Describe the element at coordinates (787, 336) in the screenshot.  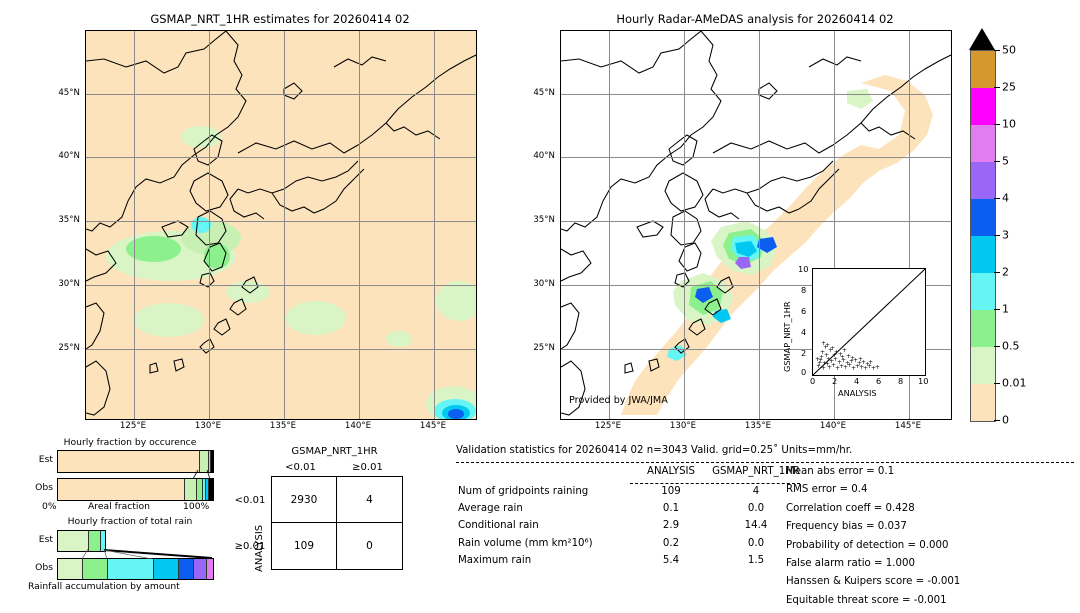
I see `scatter-ylabel: GSMAP_NRT_1HR` at that location.